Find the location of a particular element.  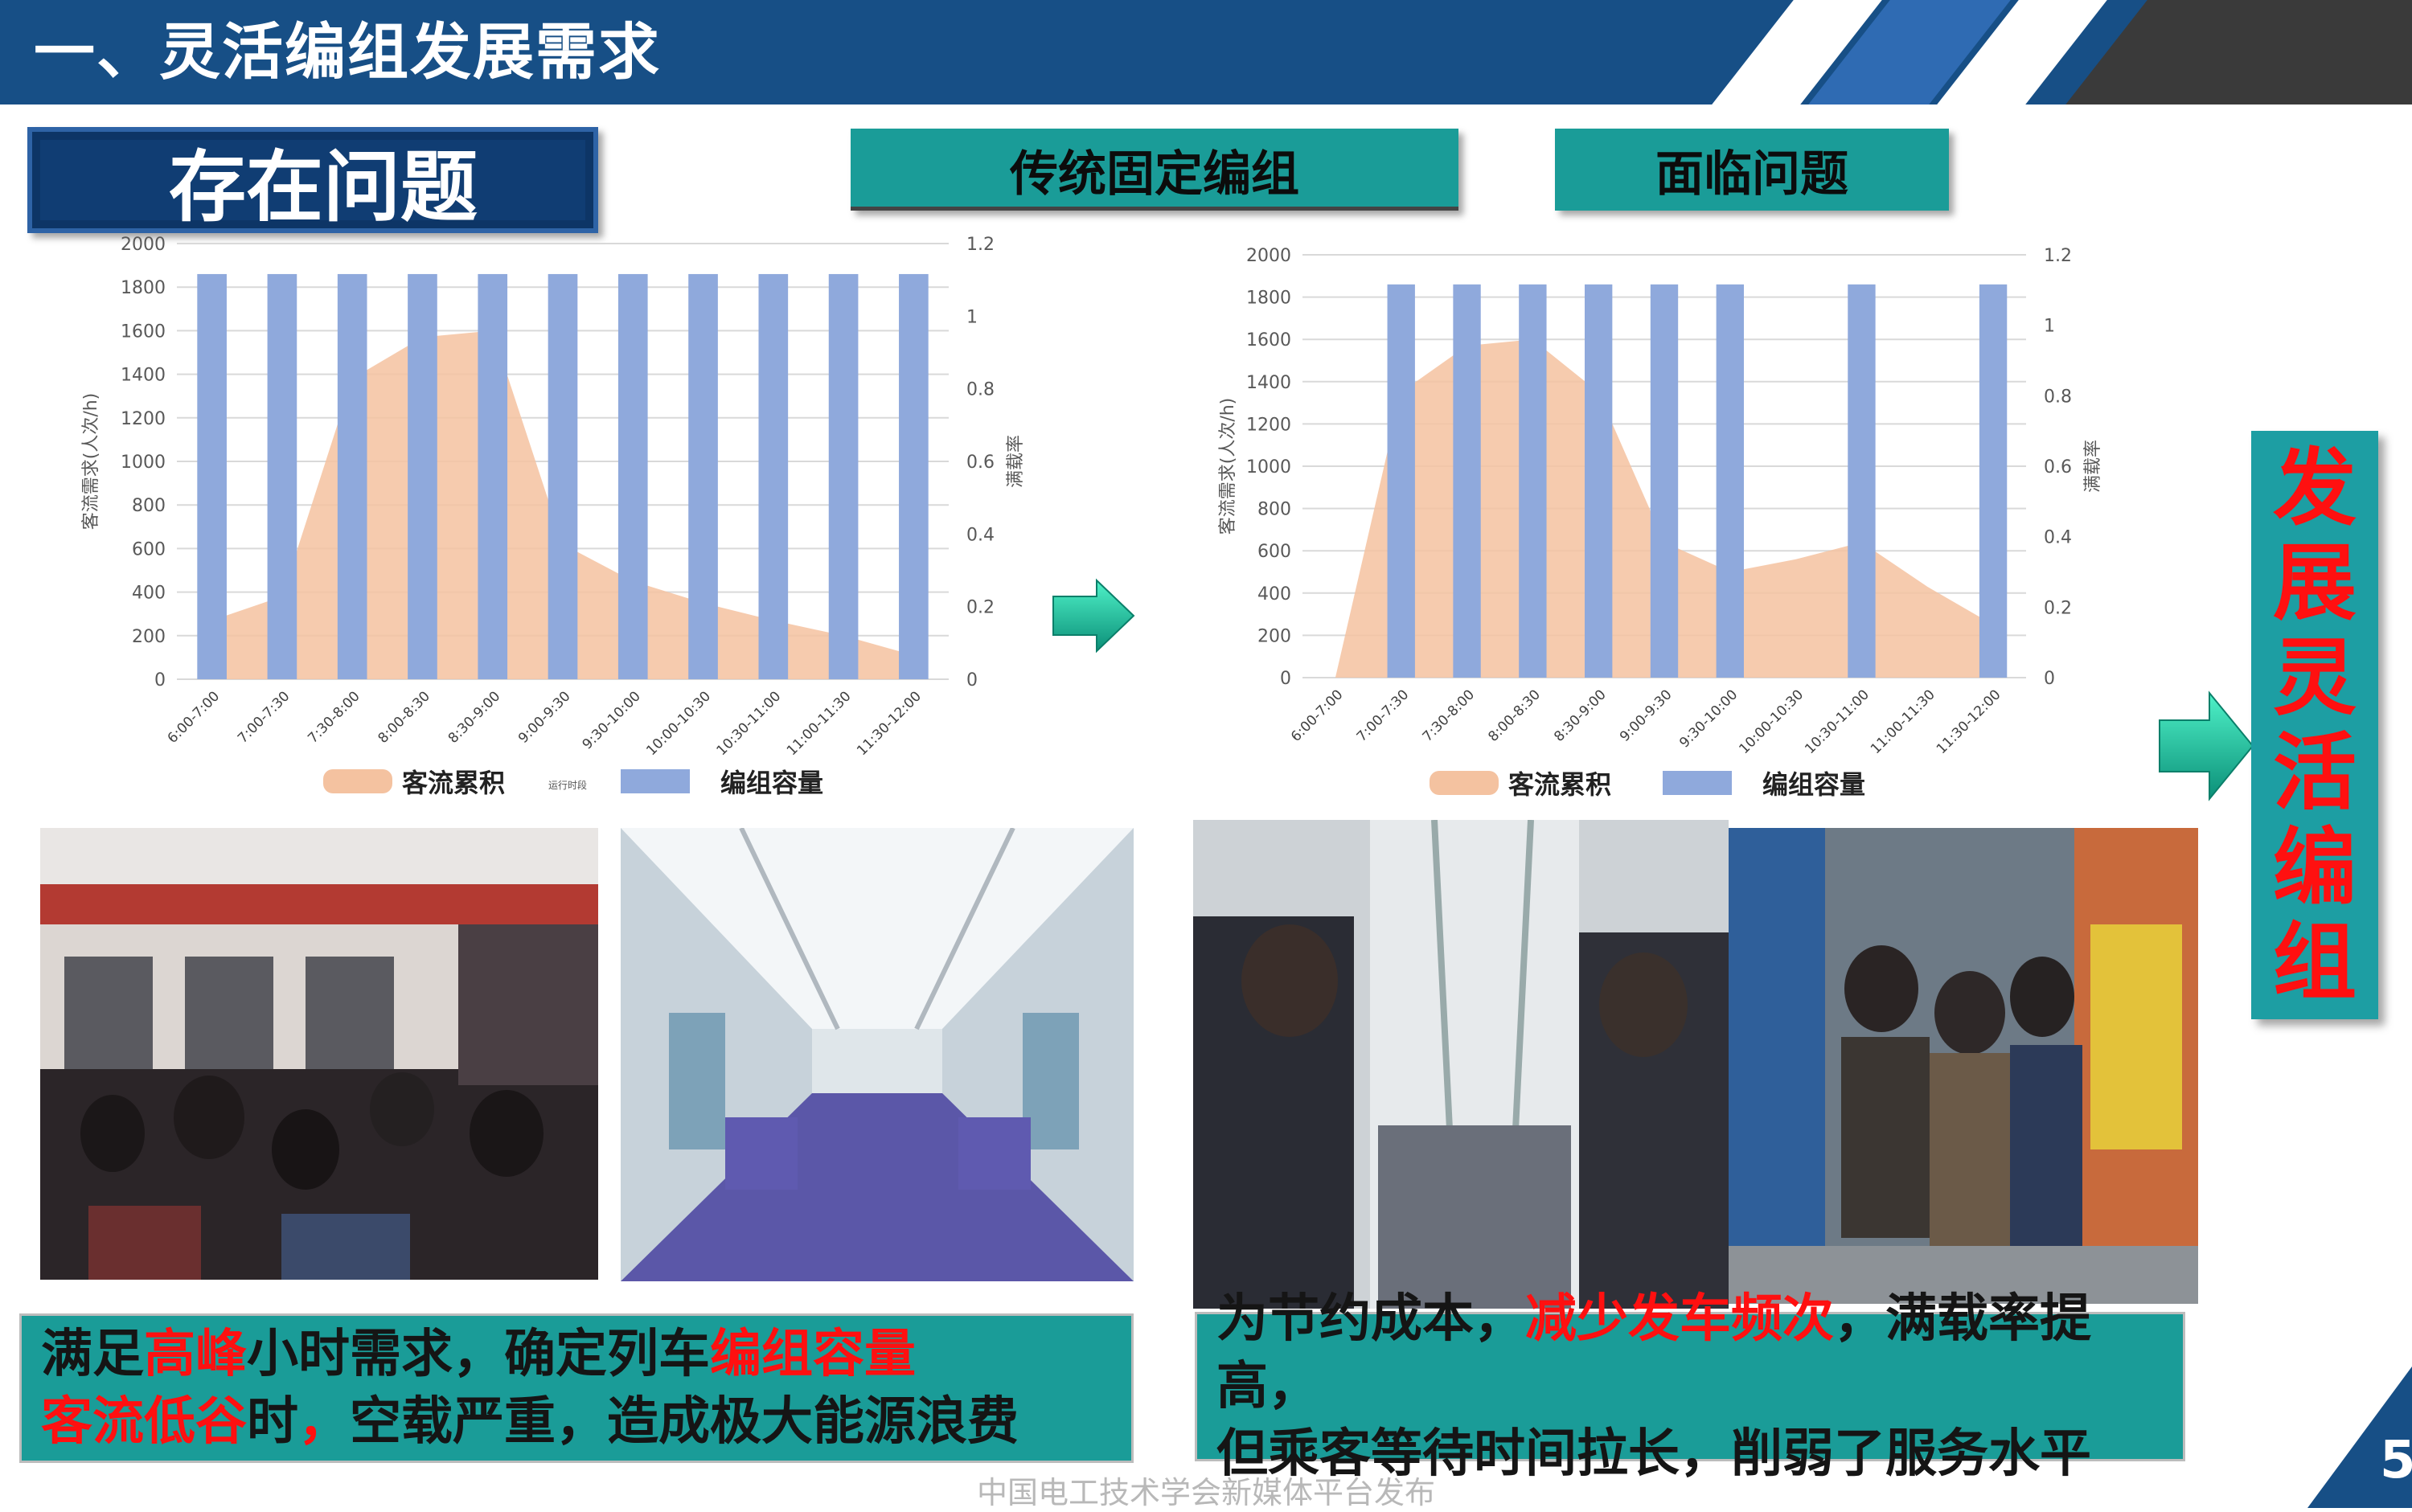

caption-right: 为节约成本，减少发车频次，满载率提高， 但乘客等待时间拉长，削弱了服务水平 is located at coordinates (1690, 1386).